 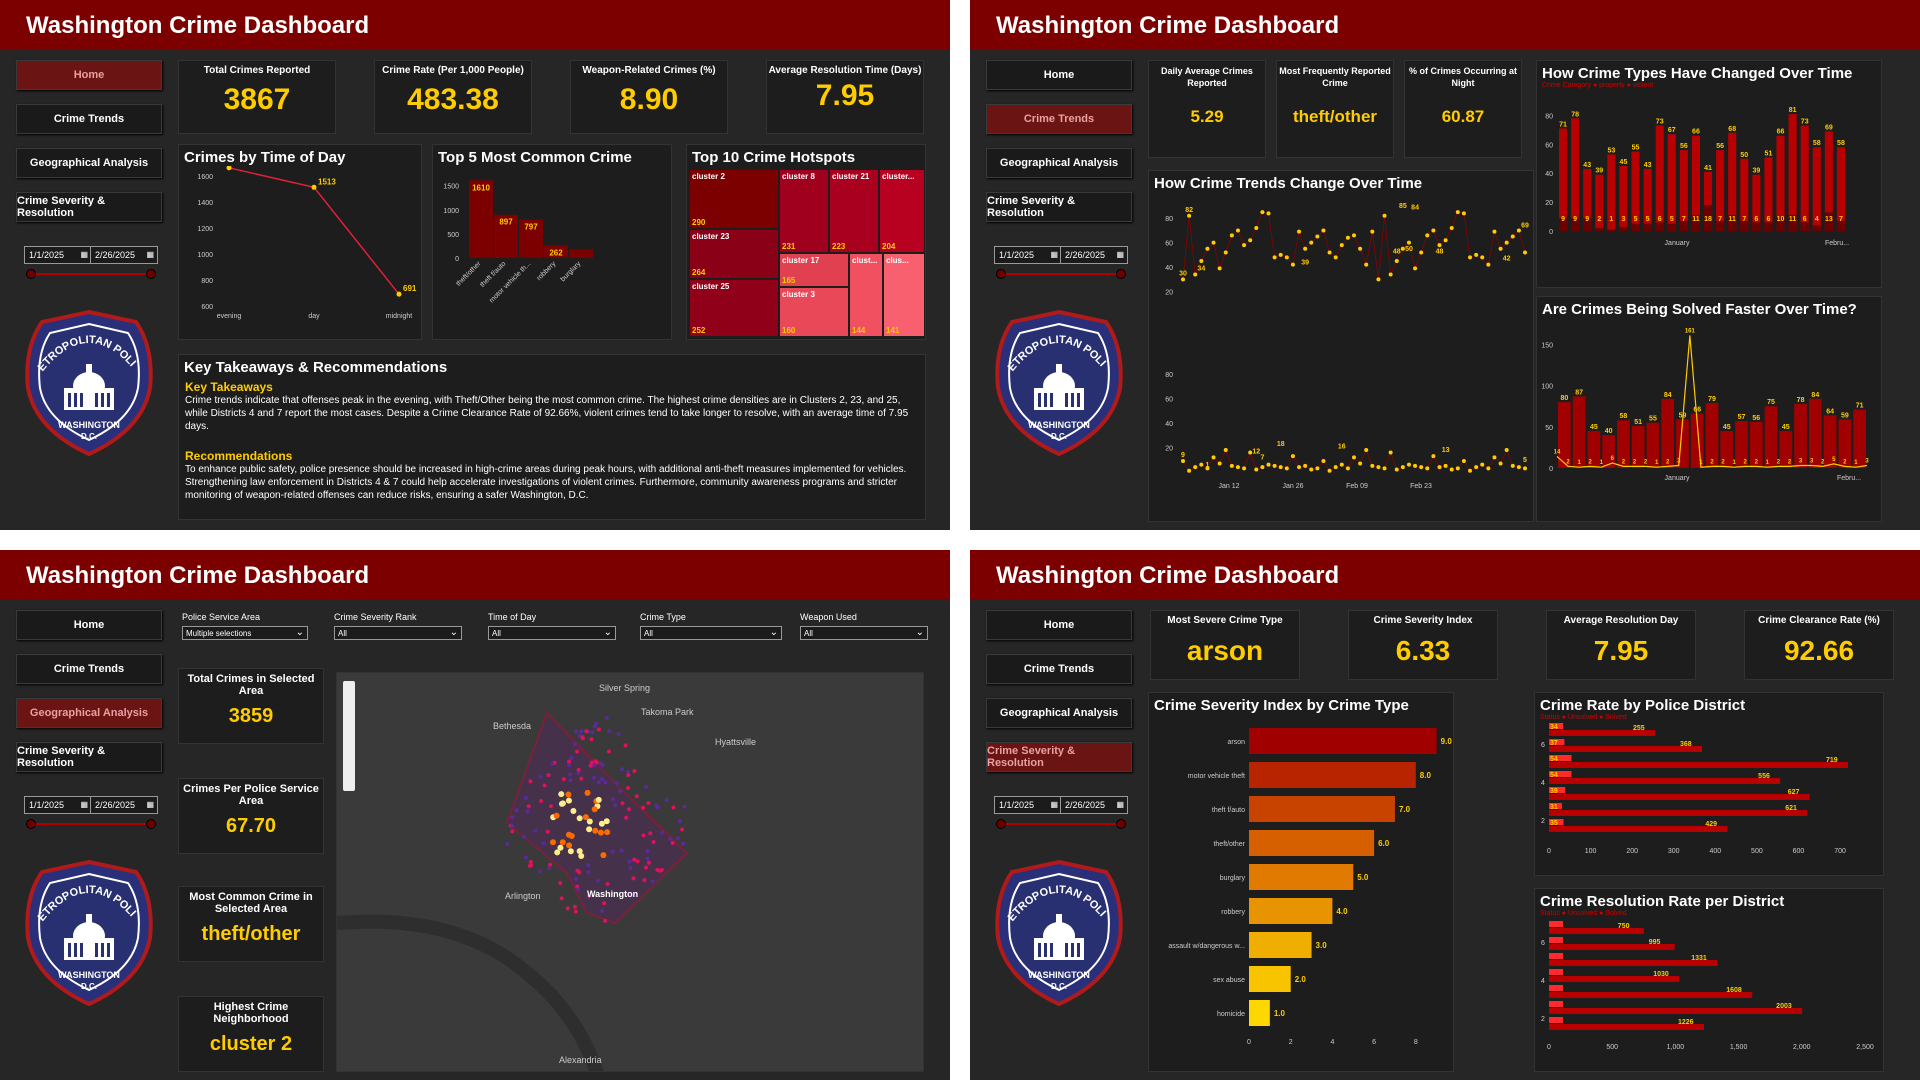 I want to click on treemap-cell: cluster... 204, so click(x=902, y=211).